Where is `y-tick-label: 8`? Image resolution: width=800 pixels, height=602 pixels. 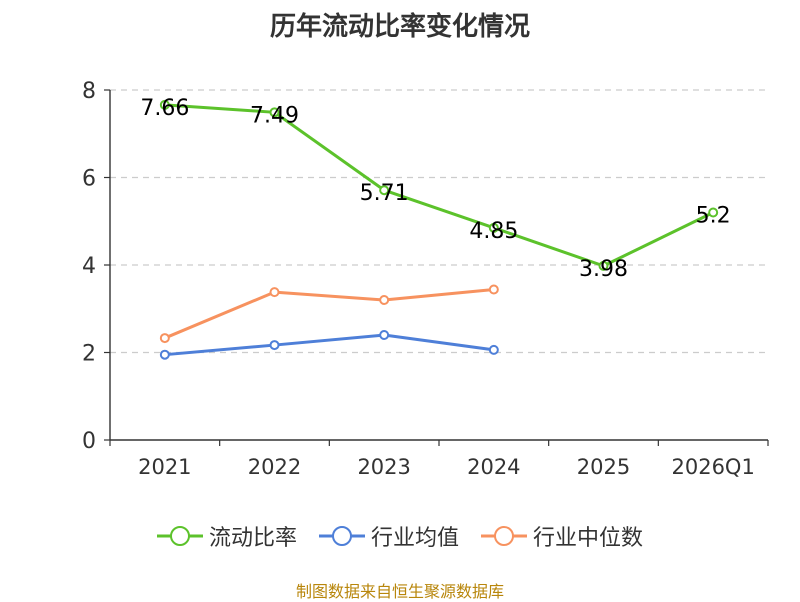
y-tick-label: 8 is located at coordinates (89, 91).